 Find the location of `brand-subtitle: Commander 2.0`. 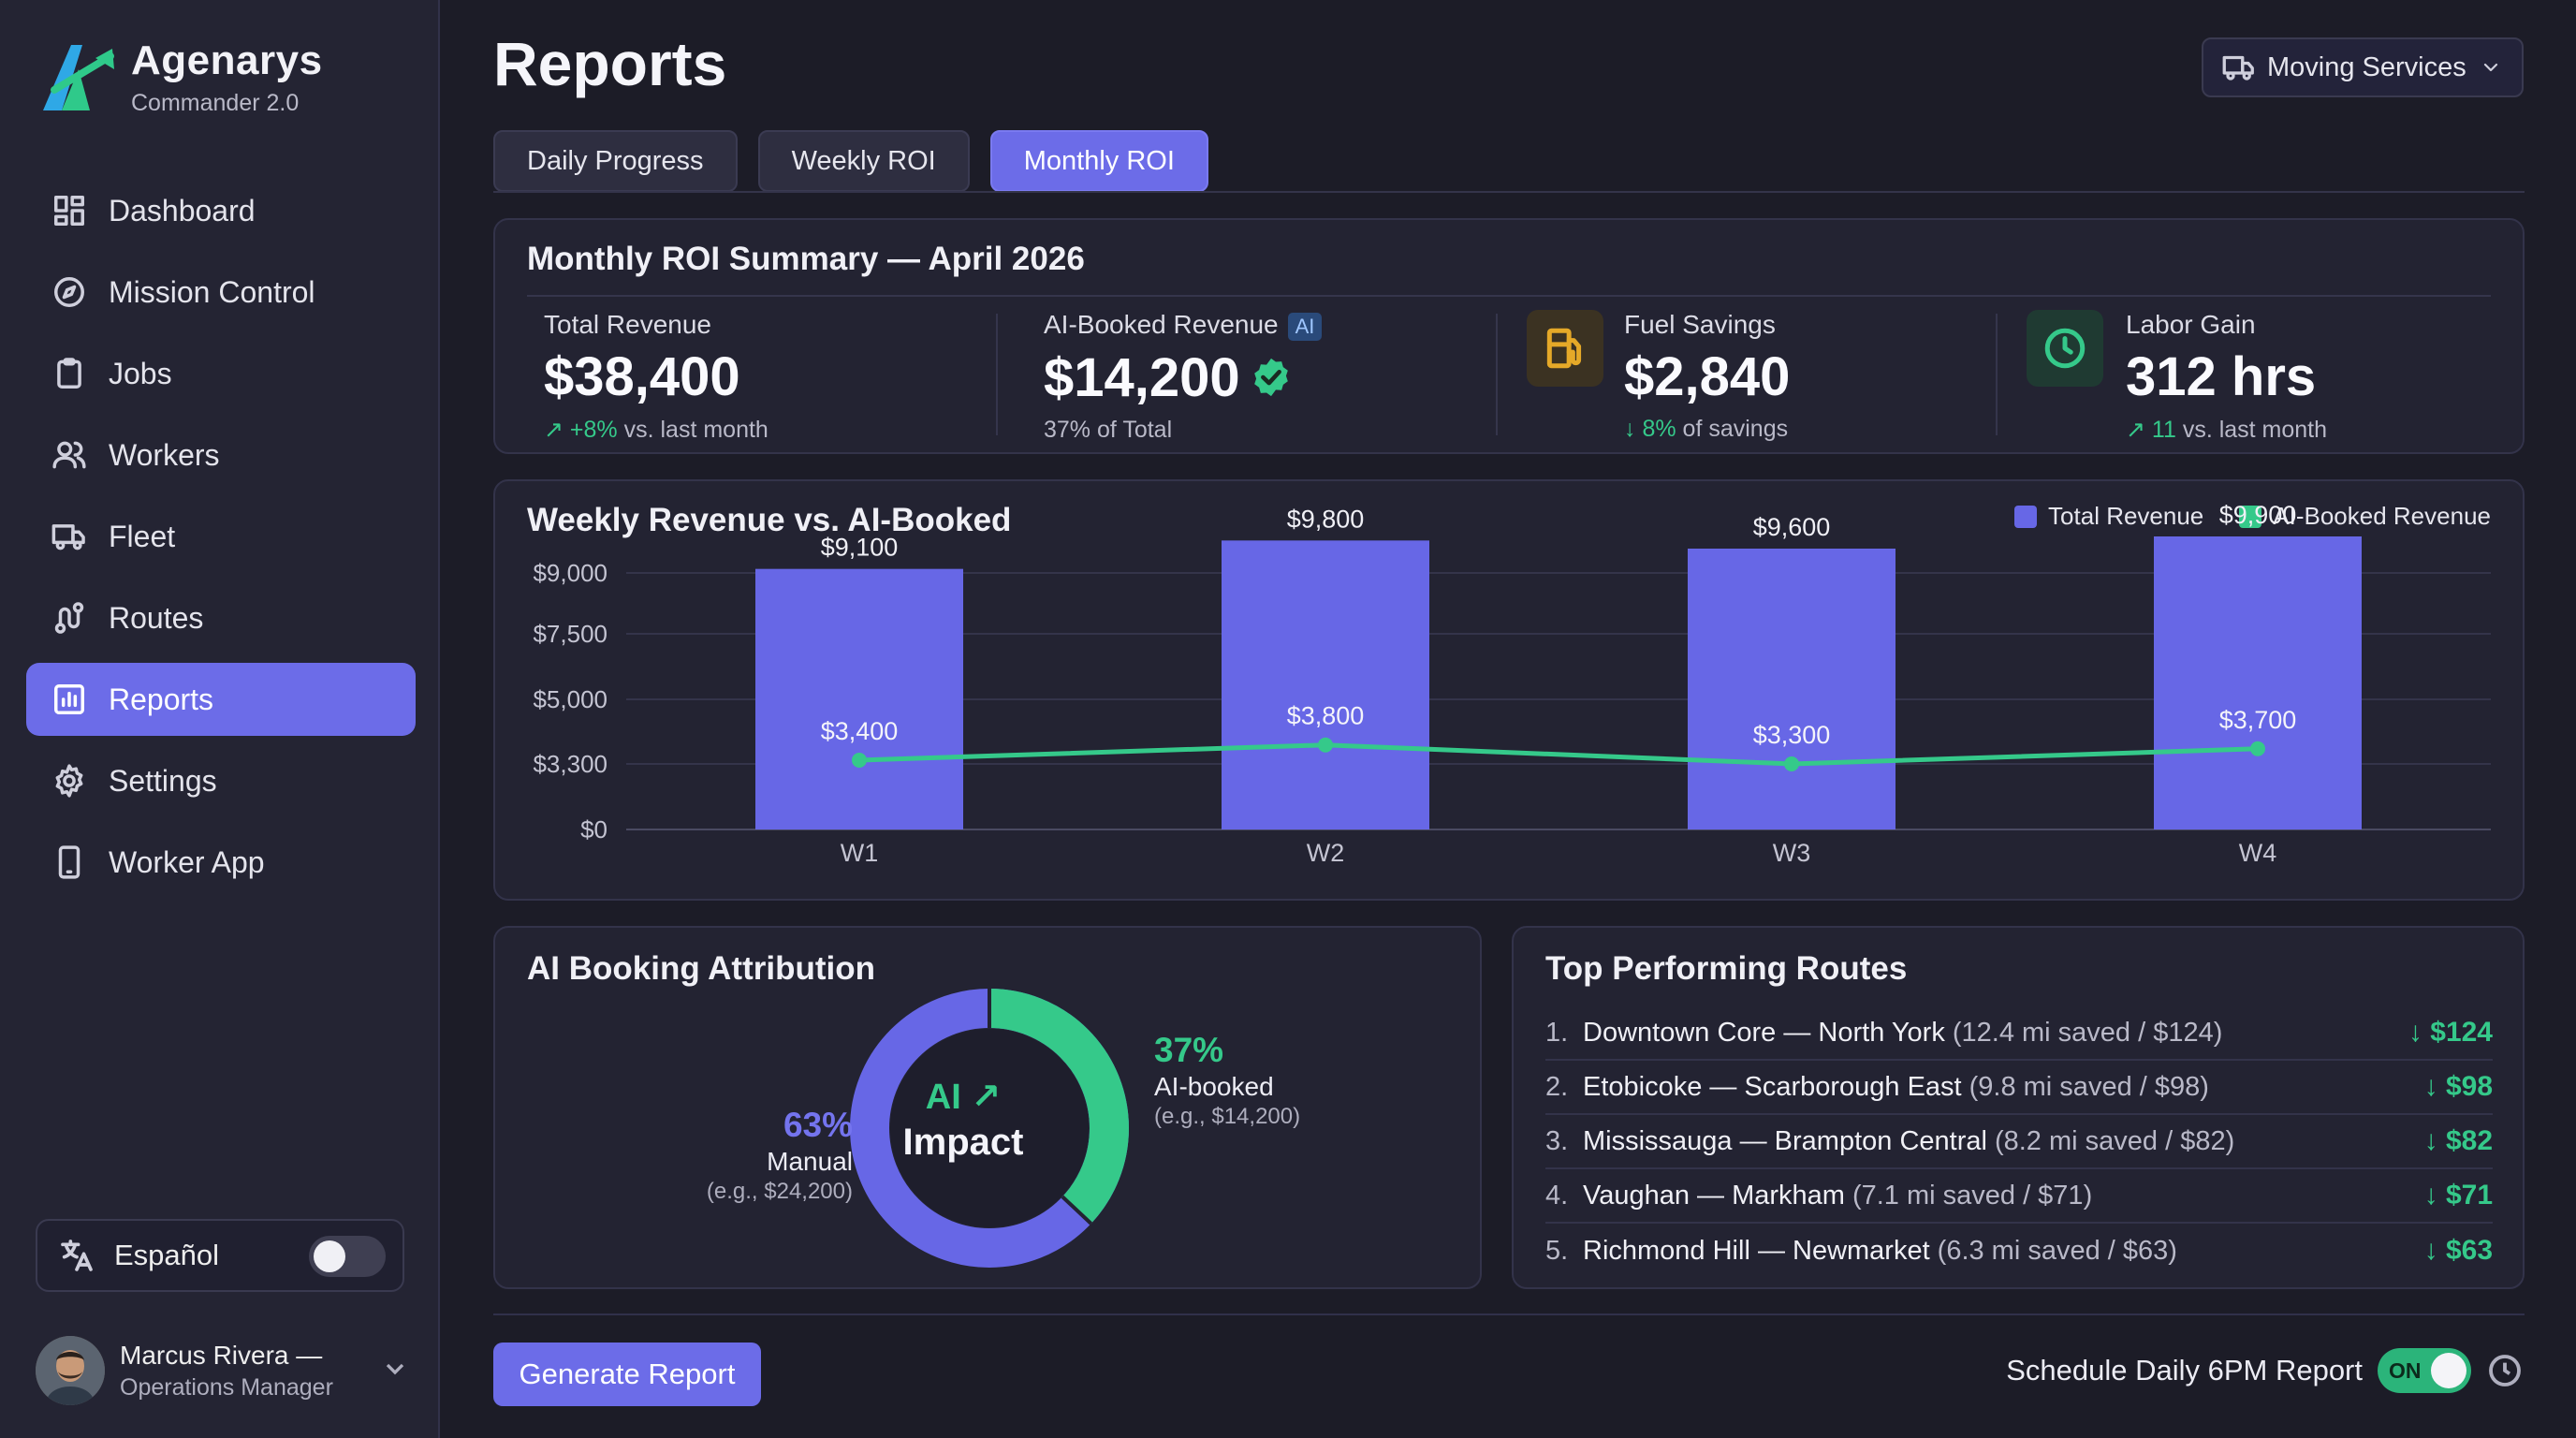

brand-subtitle: Commander 2.0 is located at coordinates (215, 102).